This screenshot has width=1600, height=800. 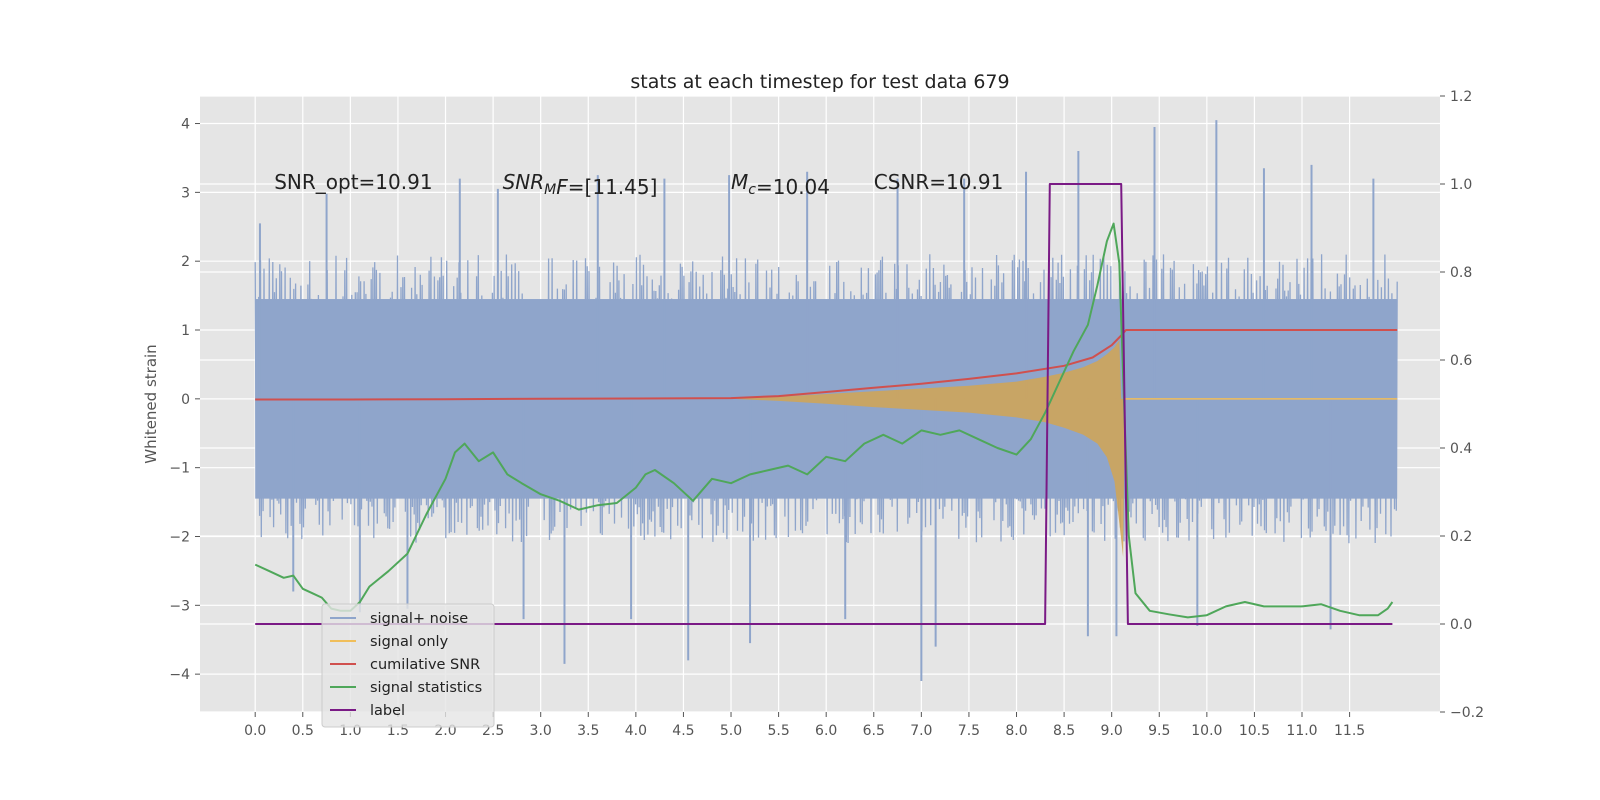 I want to click on x-tick-label: 9.5, so click(x=1159, y=731).